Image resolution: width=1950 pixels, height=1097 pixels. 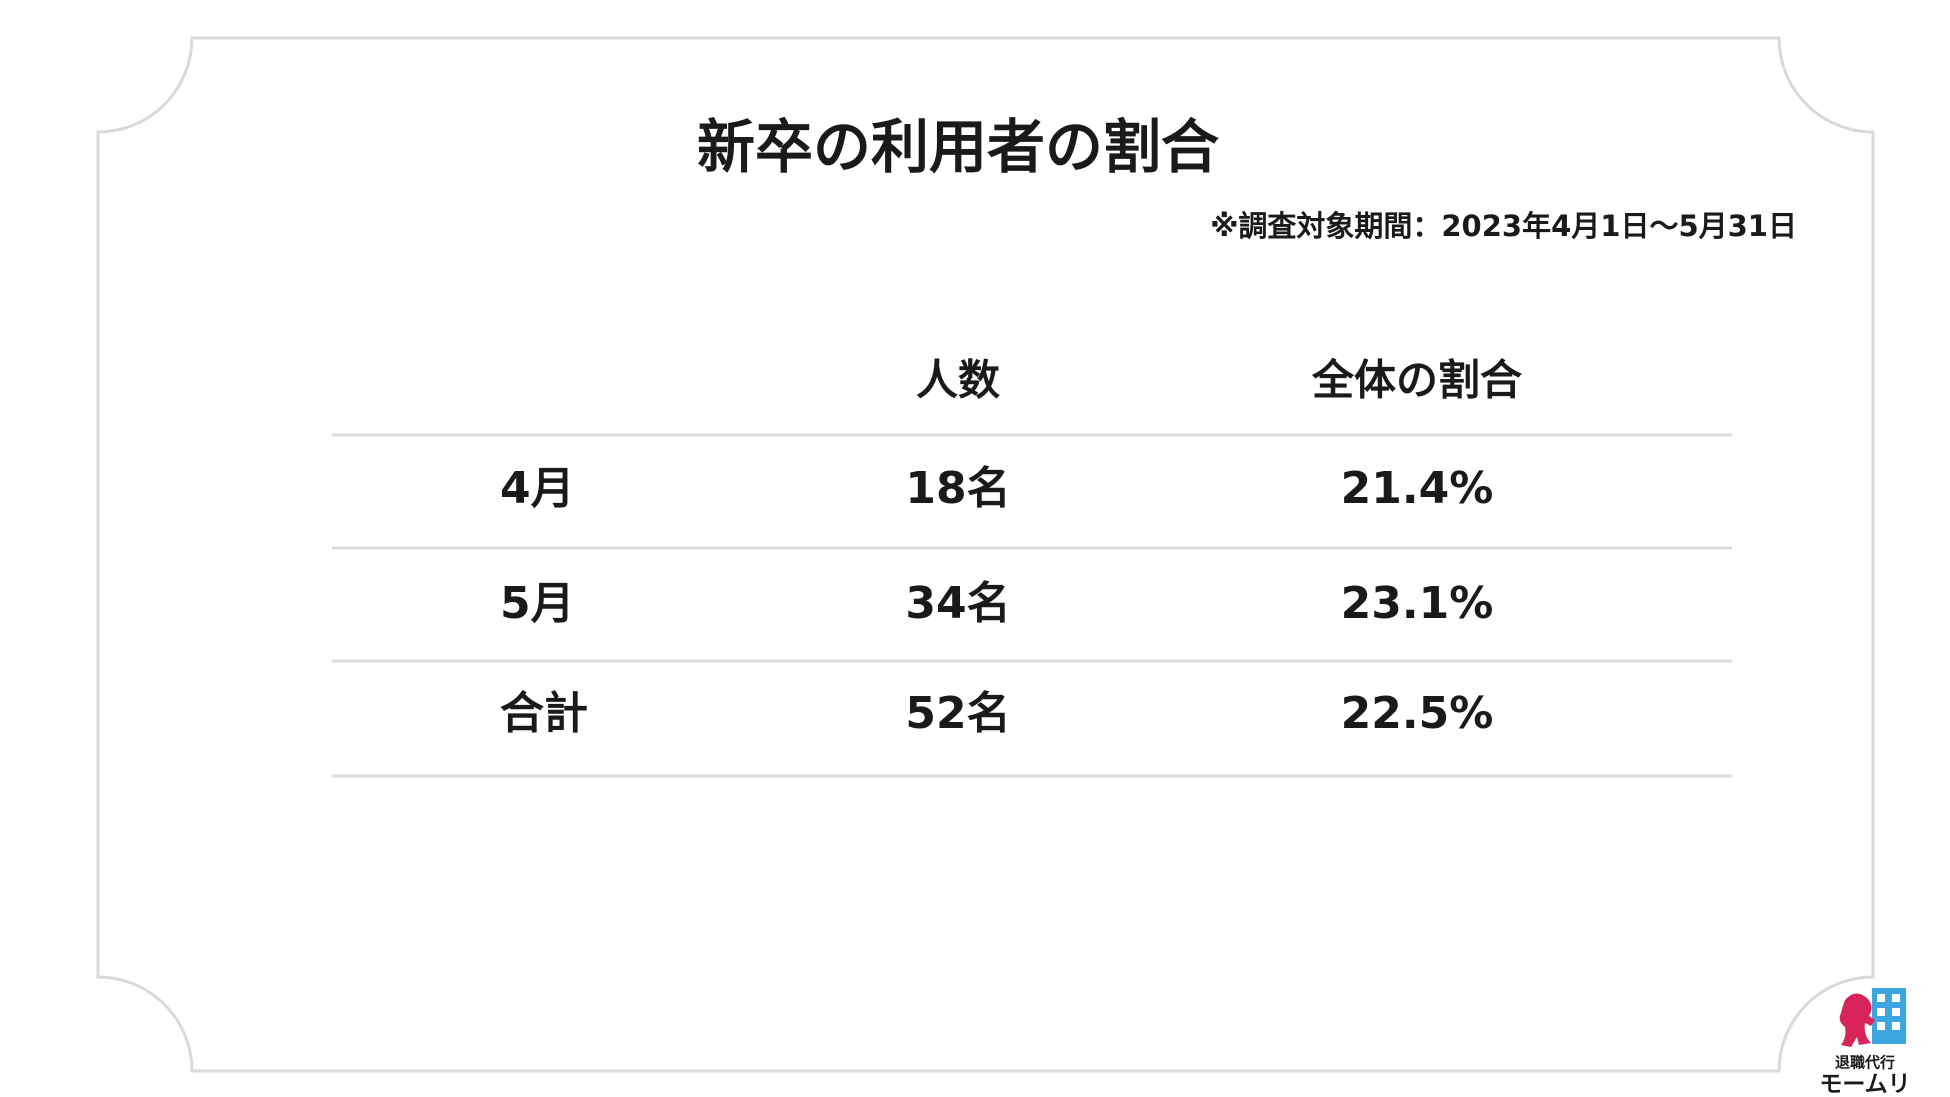 What do you see at coordinates (1865, 1063) in the screenshot?
I see `logo-line1: 退職代行` at bounding box center [1865, 1063].